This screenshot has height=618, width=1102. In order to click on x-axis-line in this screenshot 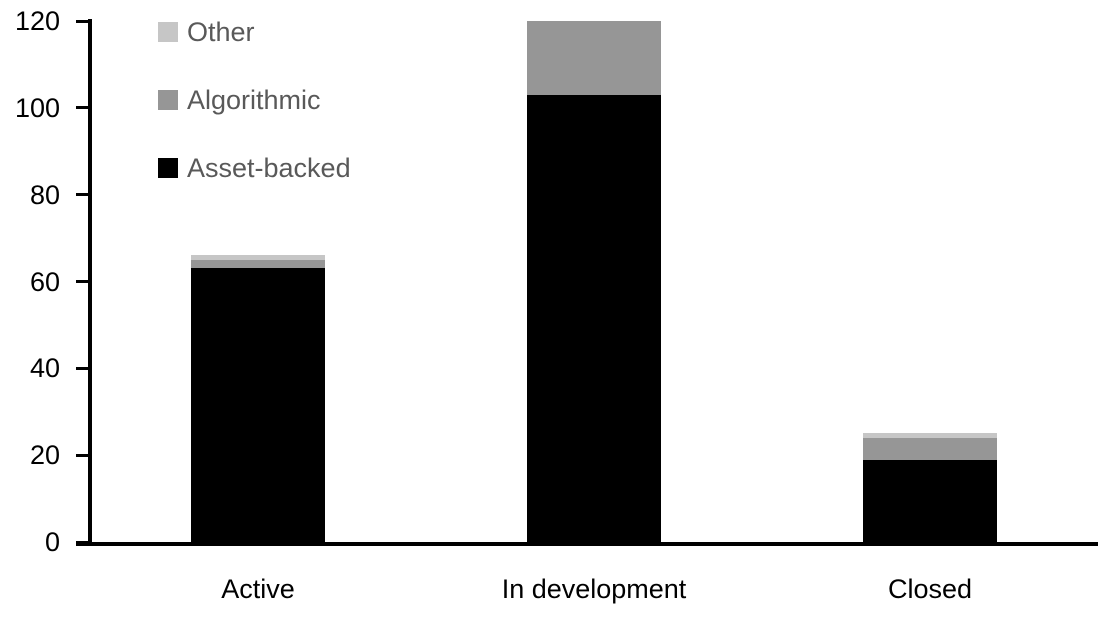, I will do `click(587, 544)`.